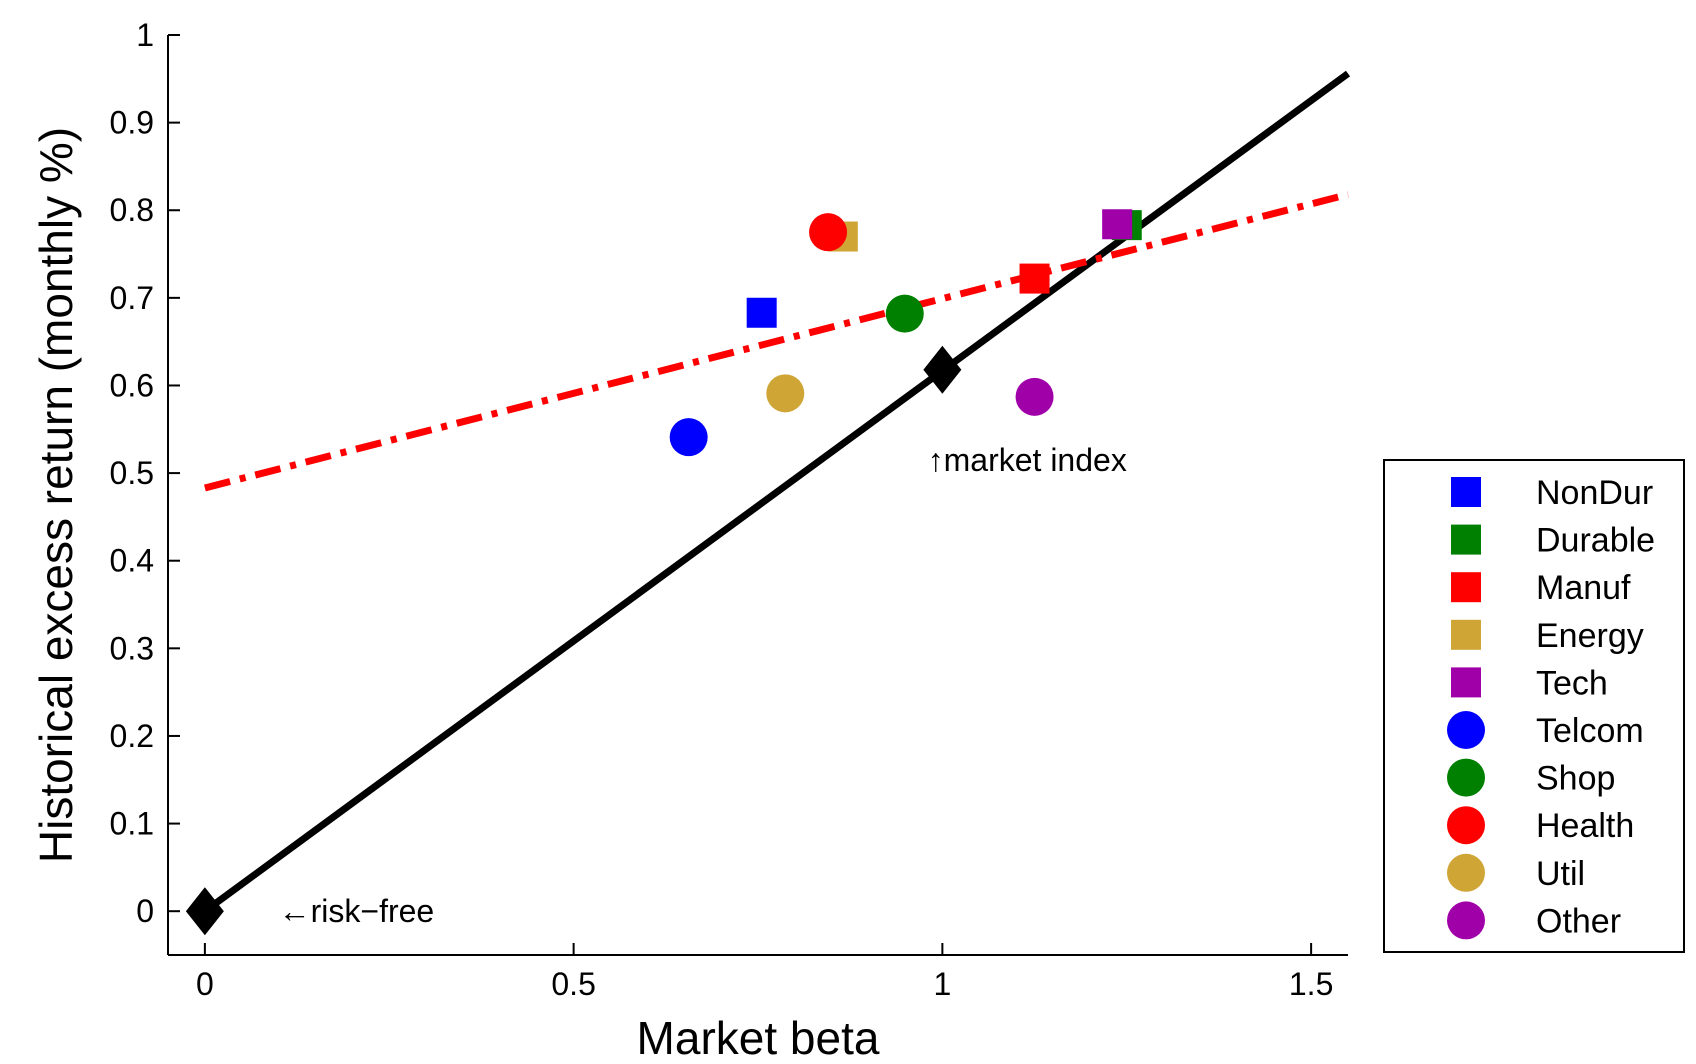  What do you see at coordinates (1594, 493) in the screenshot?
I see `legend-label: NonDur` at bounding box center [1594, 493].